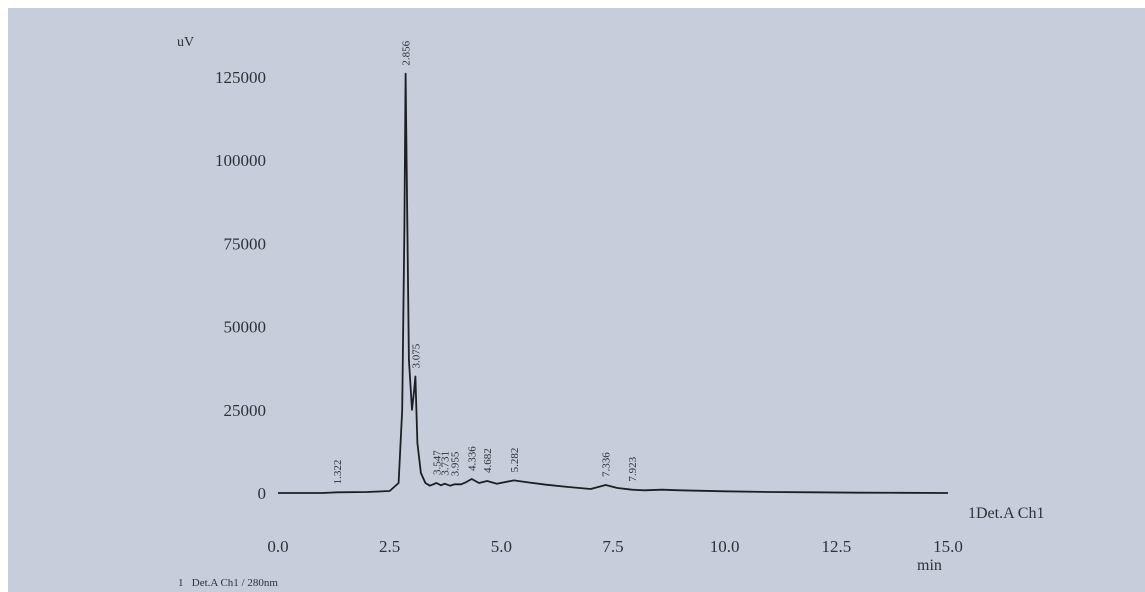 The height and width of the screenshot is (592, 1145). I want to click on legend-entry: 1 Det.A Ch1 / 280nm, so click(228, 583).